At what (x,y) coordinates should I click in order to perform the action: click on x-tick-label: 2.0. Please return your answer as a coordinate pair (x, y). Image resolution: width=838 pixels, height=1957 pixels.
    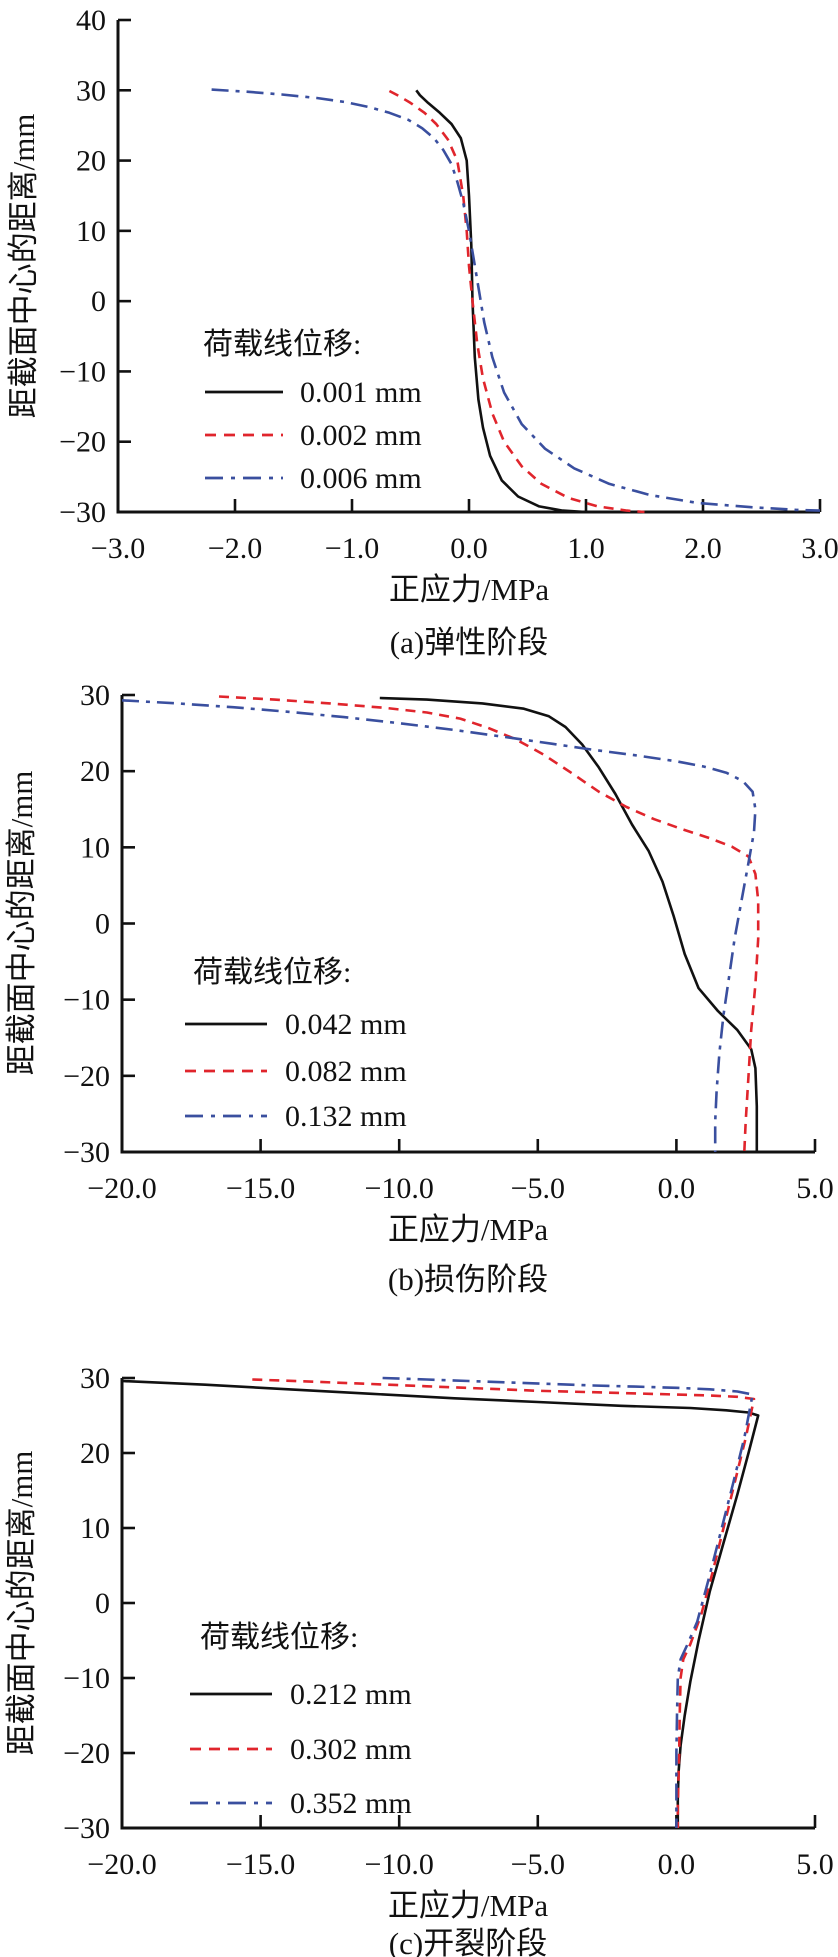
    Looking at the image, I should click on (703, 548).